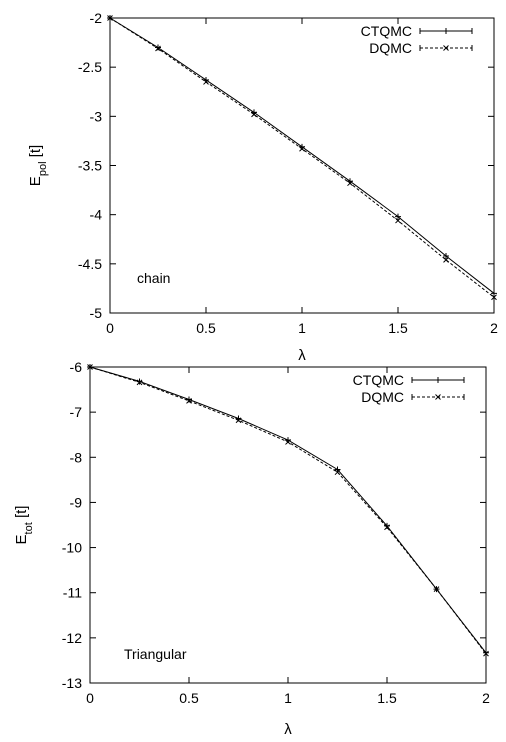 The height and width of the screenshot is (742, 506). Describe the element at coordinates (76, 457) in the screenshot. I see `y-tick-label: -8` at that location.